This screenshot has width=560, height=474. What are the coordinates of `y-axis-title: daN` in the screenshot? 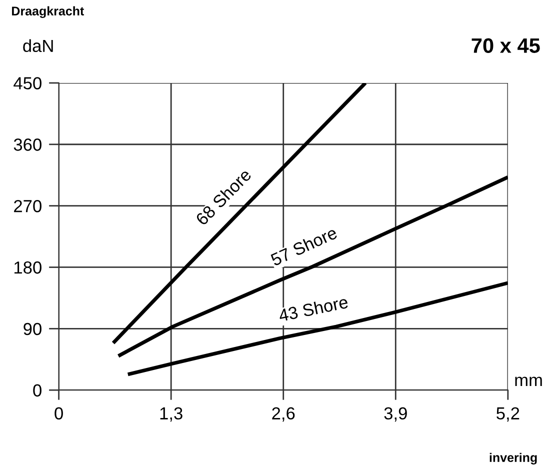 It's located at (38, 45).